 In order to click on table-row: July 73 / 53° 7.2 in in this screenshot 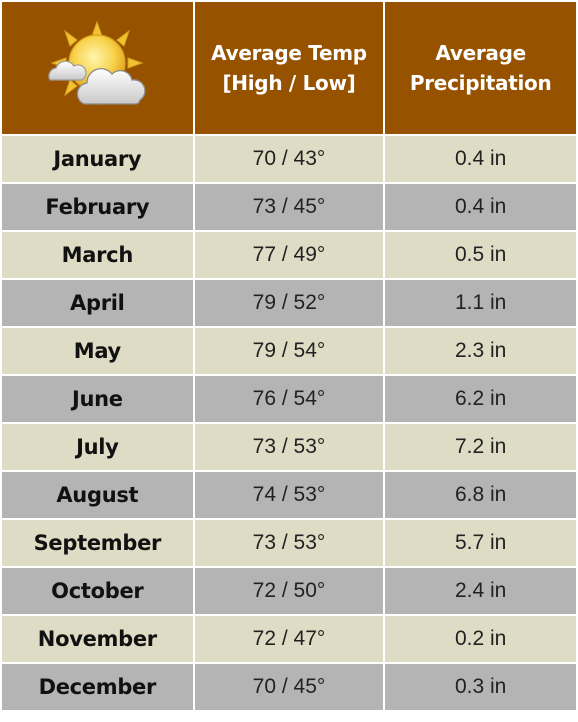, I will do `click(289, 447)`.